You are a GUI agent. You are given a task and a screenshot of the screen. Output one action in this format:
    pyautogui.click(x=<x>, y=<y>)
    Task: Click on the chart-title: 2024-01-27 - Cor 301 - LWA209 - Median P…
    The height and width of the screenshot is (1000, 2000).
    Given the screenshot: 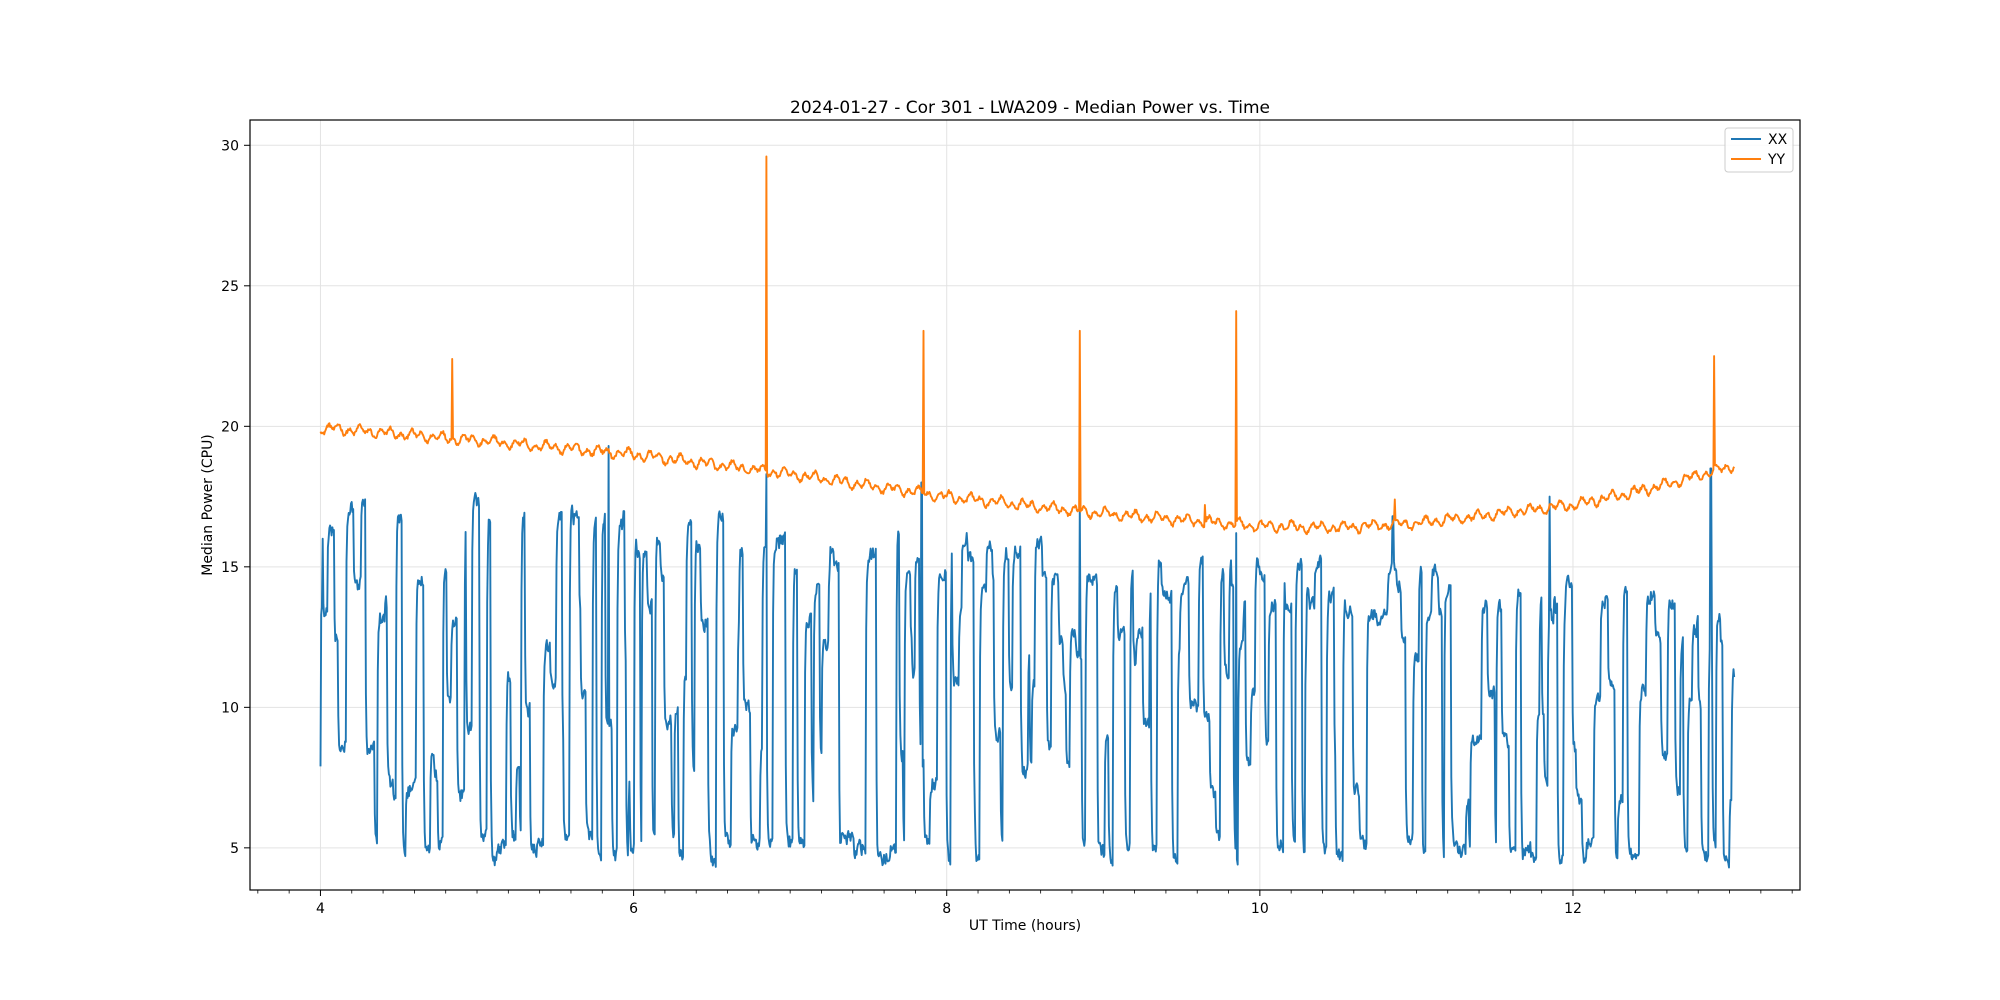 What is the action you would take?
    pyautogui.click(x=1030, y=108)
    